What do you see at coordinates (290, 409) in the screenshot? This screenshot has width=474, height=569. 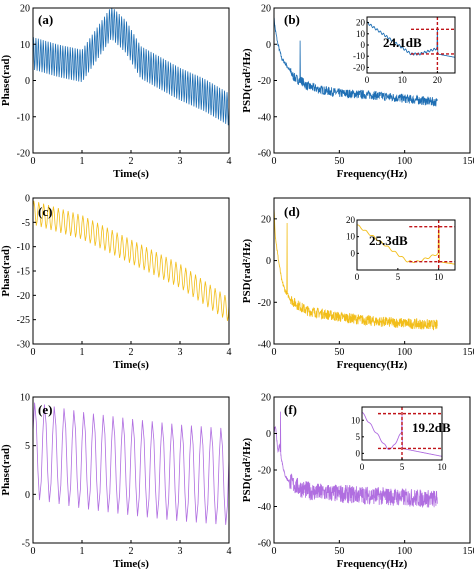 I see `panel-label: (f)` at bounding box center [290, 409].